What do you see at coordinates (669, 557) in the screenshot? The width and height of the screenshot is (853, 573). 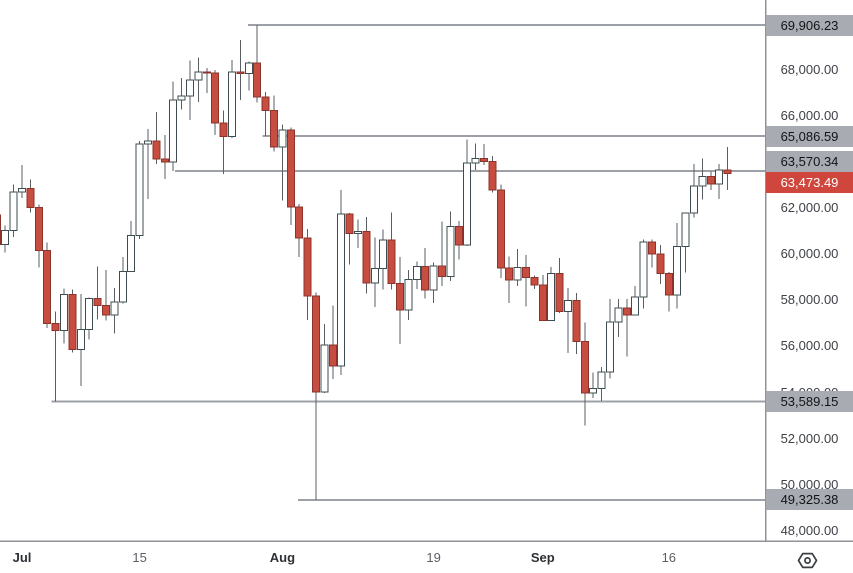 I see `time-axis-label-16: 16` at bounding box center [669, 557].